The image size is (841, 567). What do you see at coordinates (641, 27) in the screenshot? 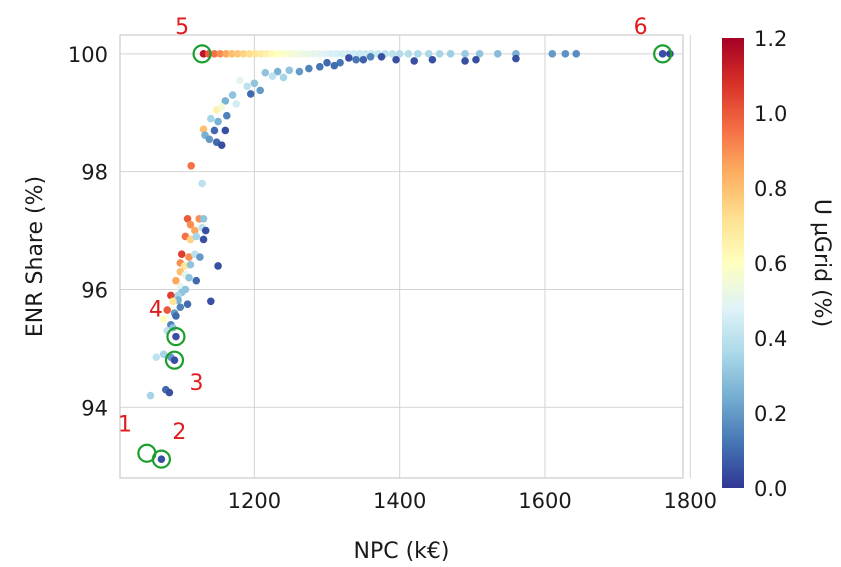
I see `point-annotation: 6` at bounding box center [641, 27].